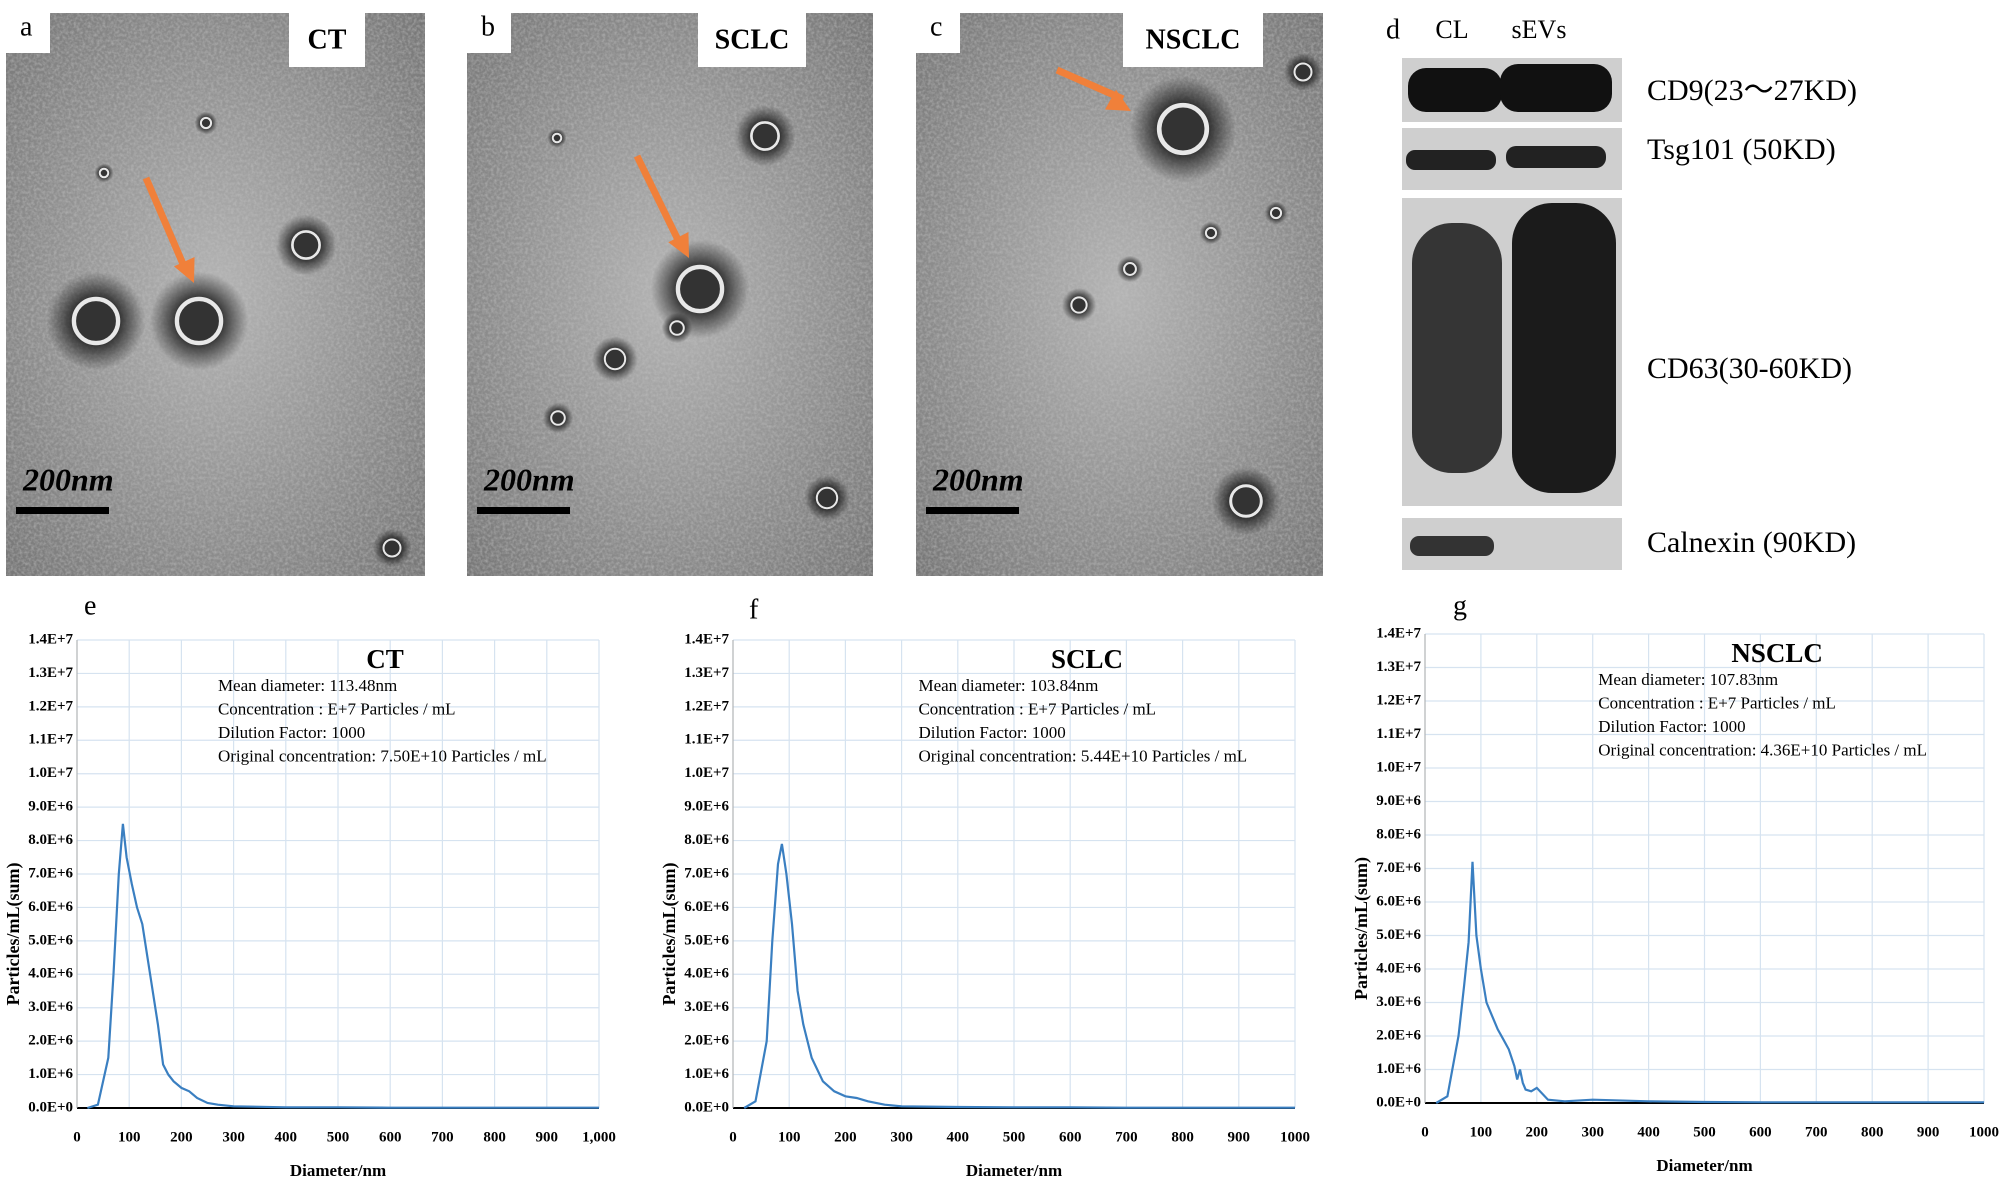  I want to click on group-label: SCLC, so click(752, 39).